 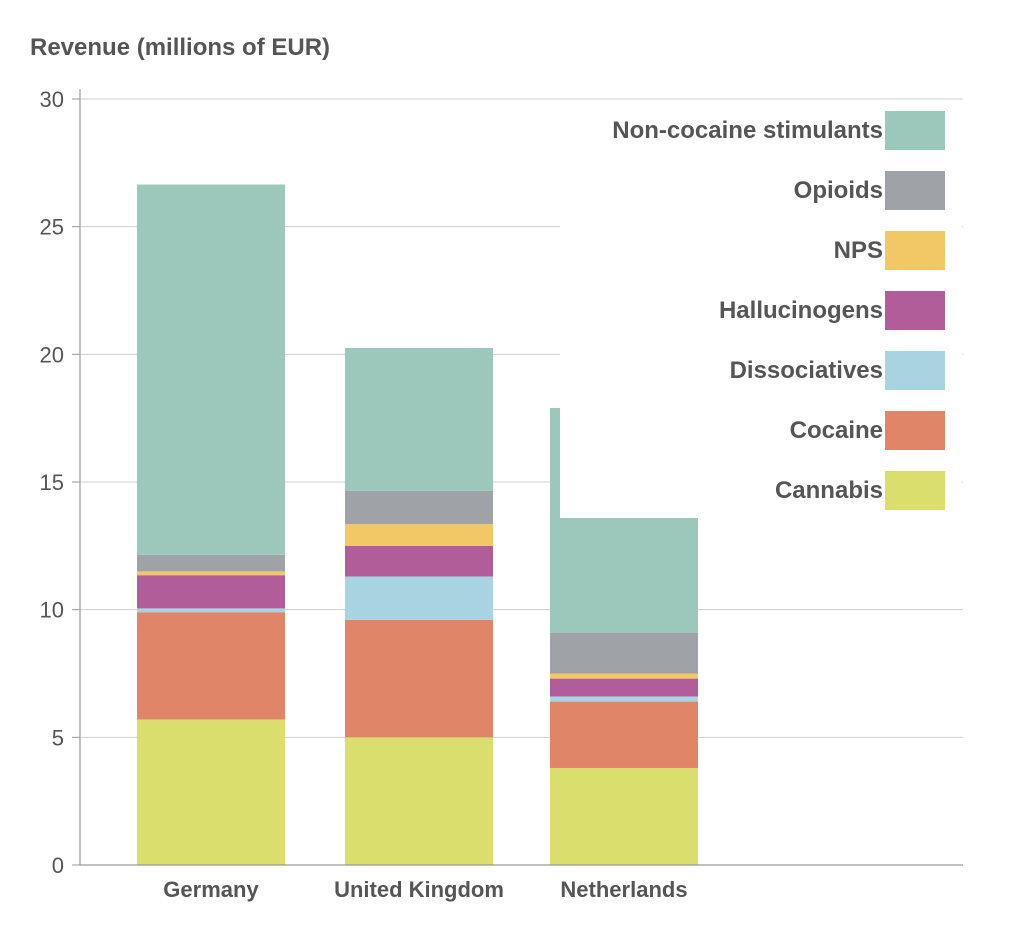 What do you see at coordinates (52, 227) in the screenshot?
I see `y-tick-label: 25` at bounding box center [52, 227].